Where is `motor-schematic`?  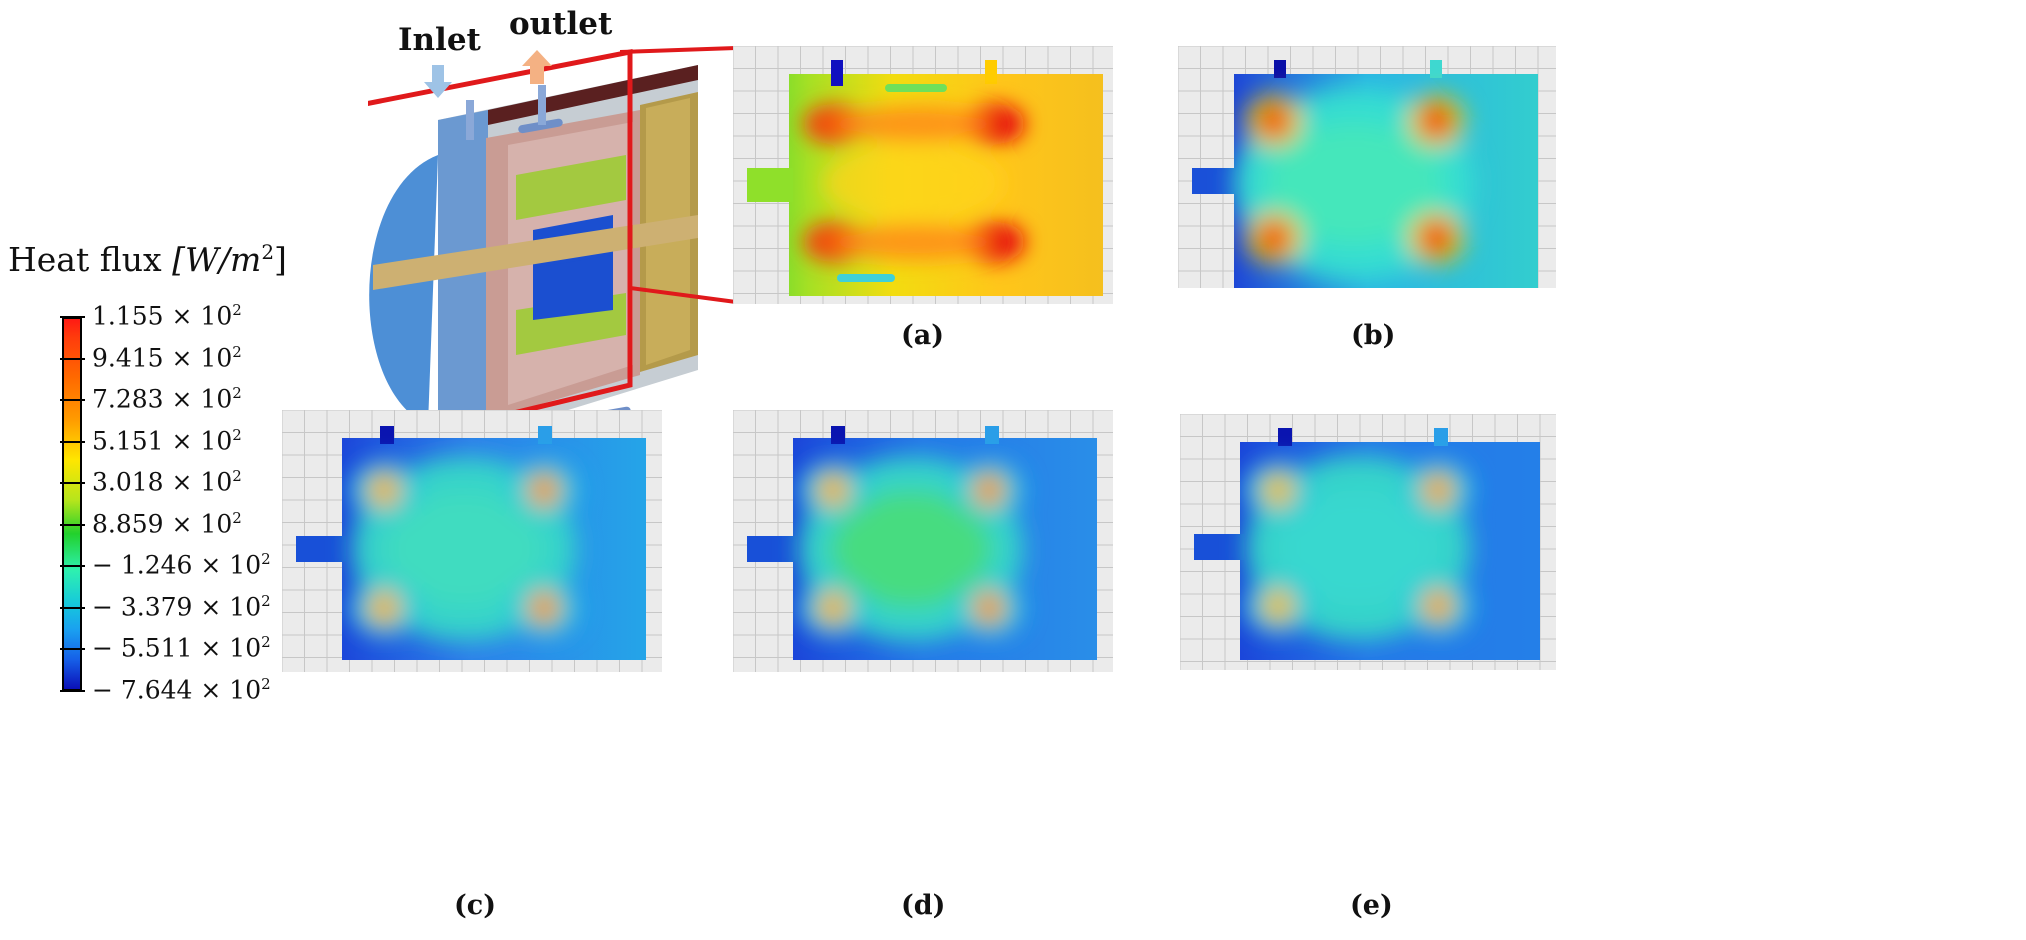
motor-schematic is located at coordinates (533, 249).